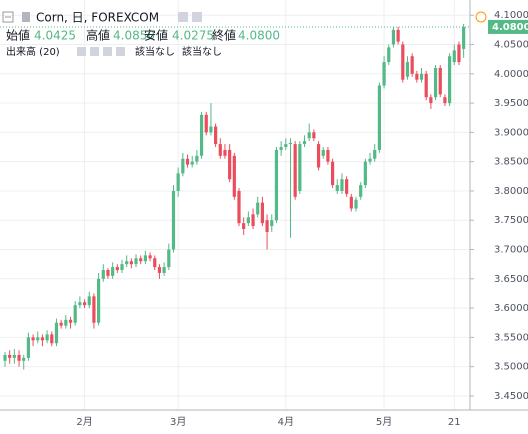  Describe the element at coordinates (481, 17) in the screenshot. I see `alert-icon` at that location.